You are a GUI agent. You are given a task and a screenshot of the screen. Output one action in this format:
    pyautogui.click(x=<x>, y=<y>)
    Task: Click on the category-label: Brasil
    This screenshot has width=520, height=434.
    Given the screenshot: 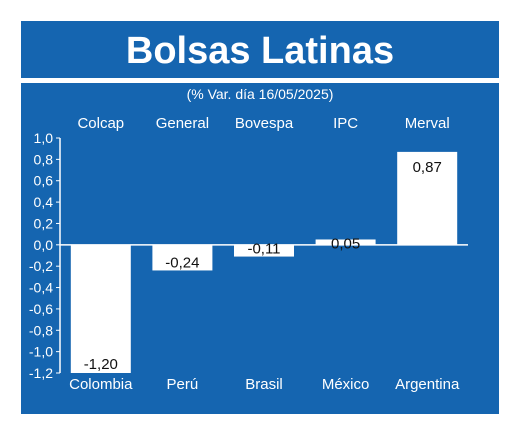 What is the action you would take?
    pyautogui.click(x=264, y=384)
    